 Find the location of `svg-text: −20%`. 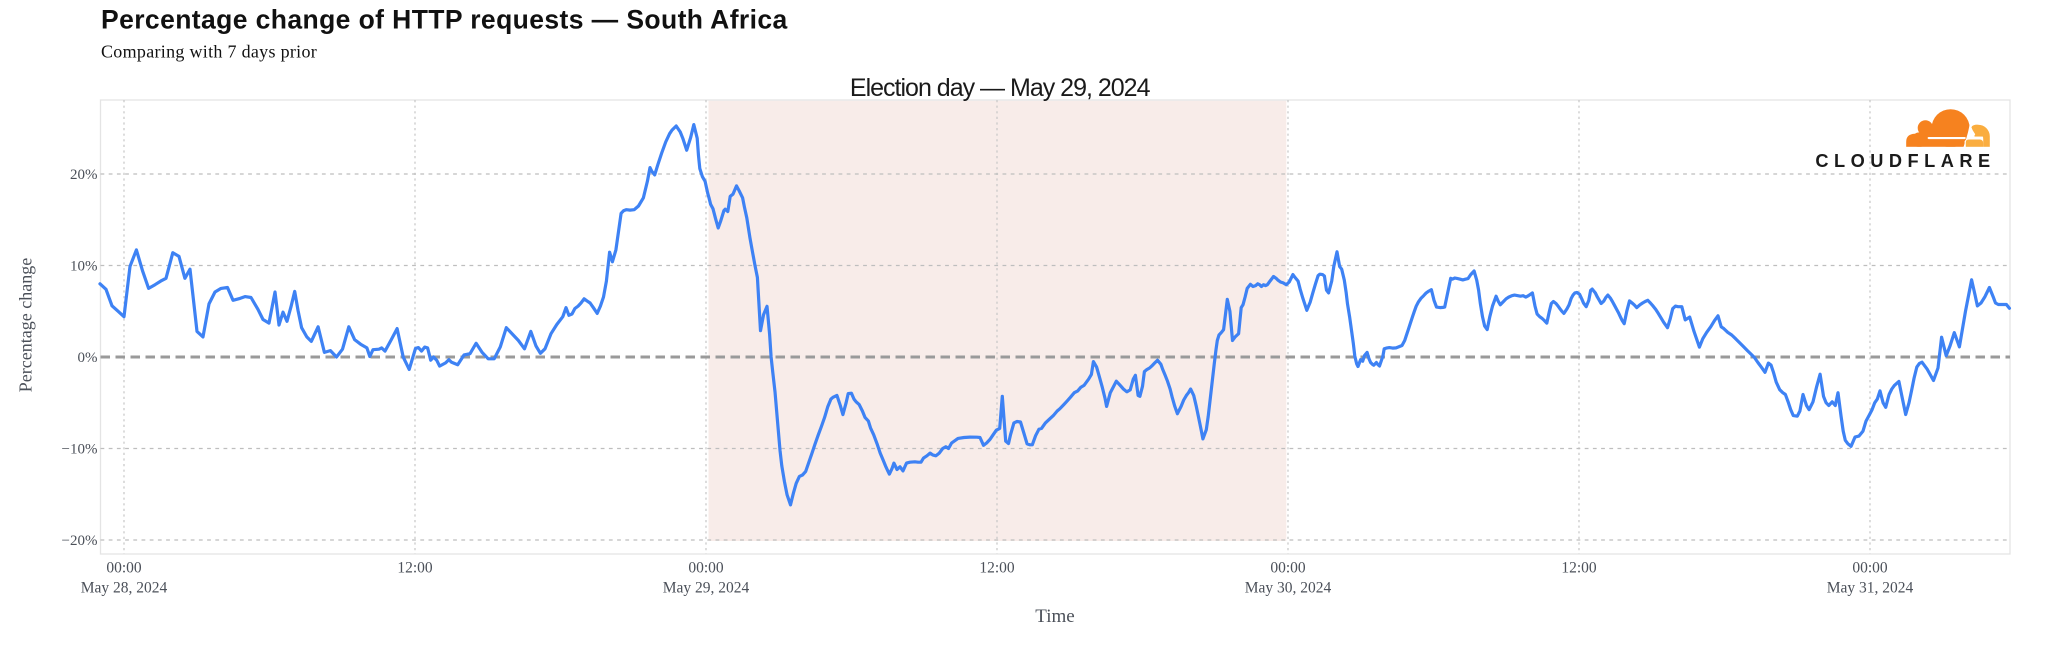

svg-text: −20% is located at coordinates (80, 541).